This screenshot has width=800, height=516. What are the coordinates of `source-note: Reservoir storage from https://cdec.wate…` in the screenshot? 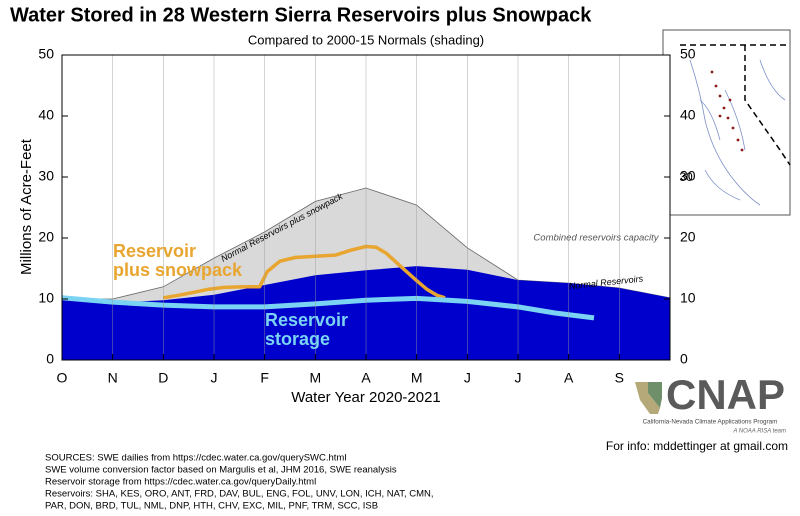 It's located at (180, 482).